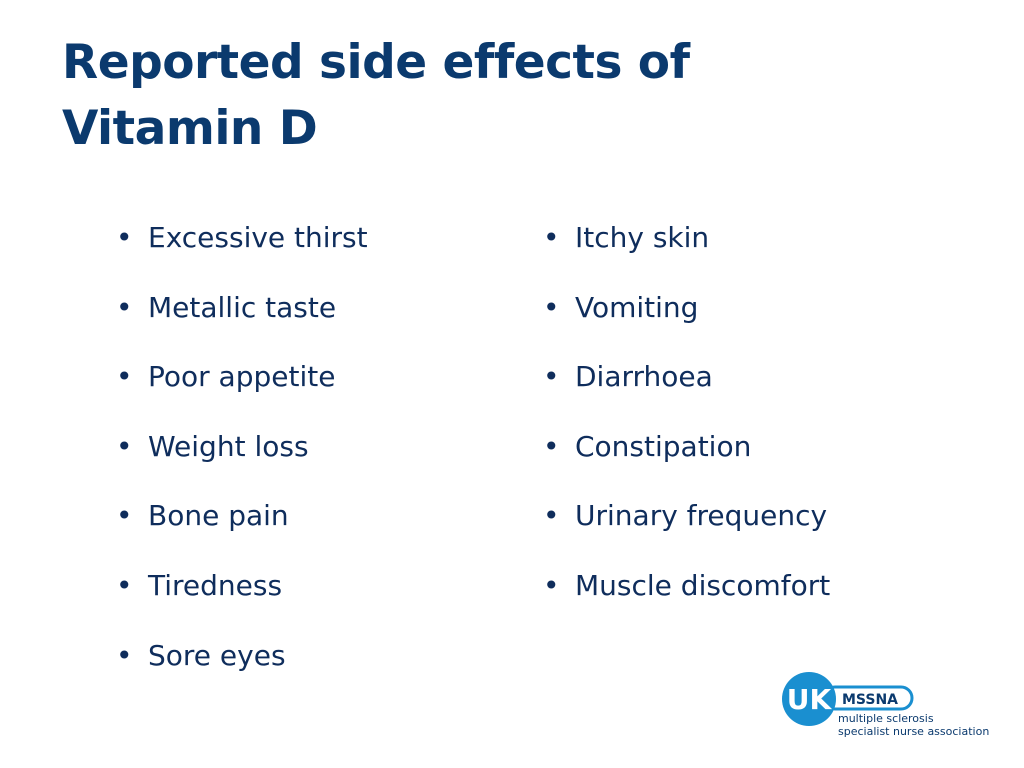 This screenshot has height=768, width=1024. Describe the element at coordinates (242, 388) in the screenshot. I see `bullet-item: Poor appetite` at that location.